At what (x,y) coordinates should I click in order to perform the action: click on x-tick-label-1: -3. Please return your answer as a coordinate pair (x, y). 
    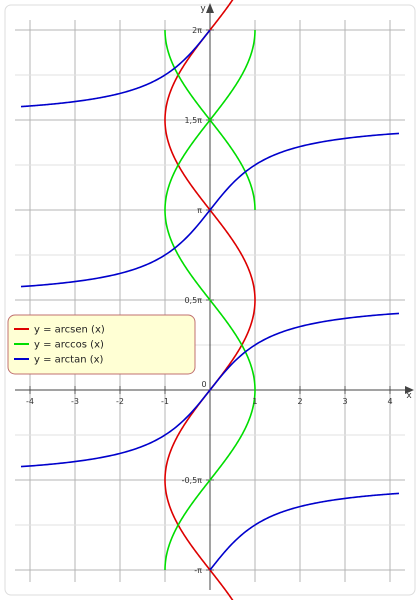
    Looking at the image, I should click on (75, 401).